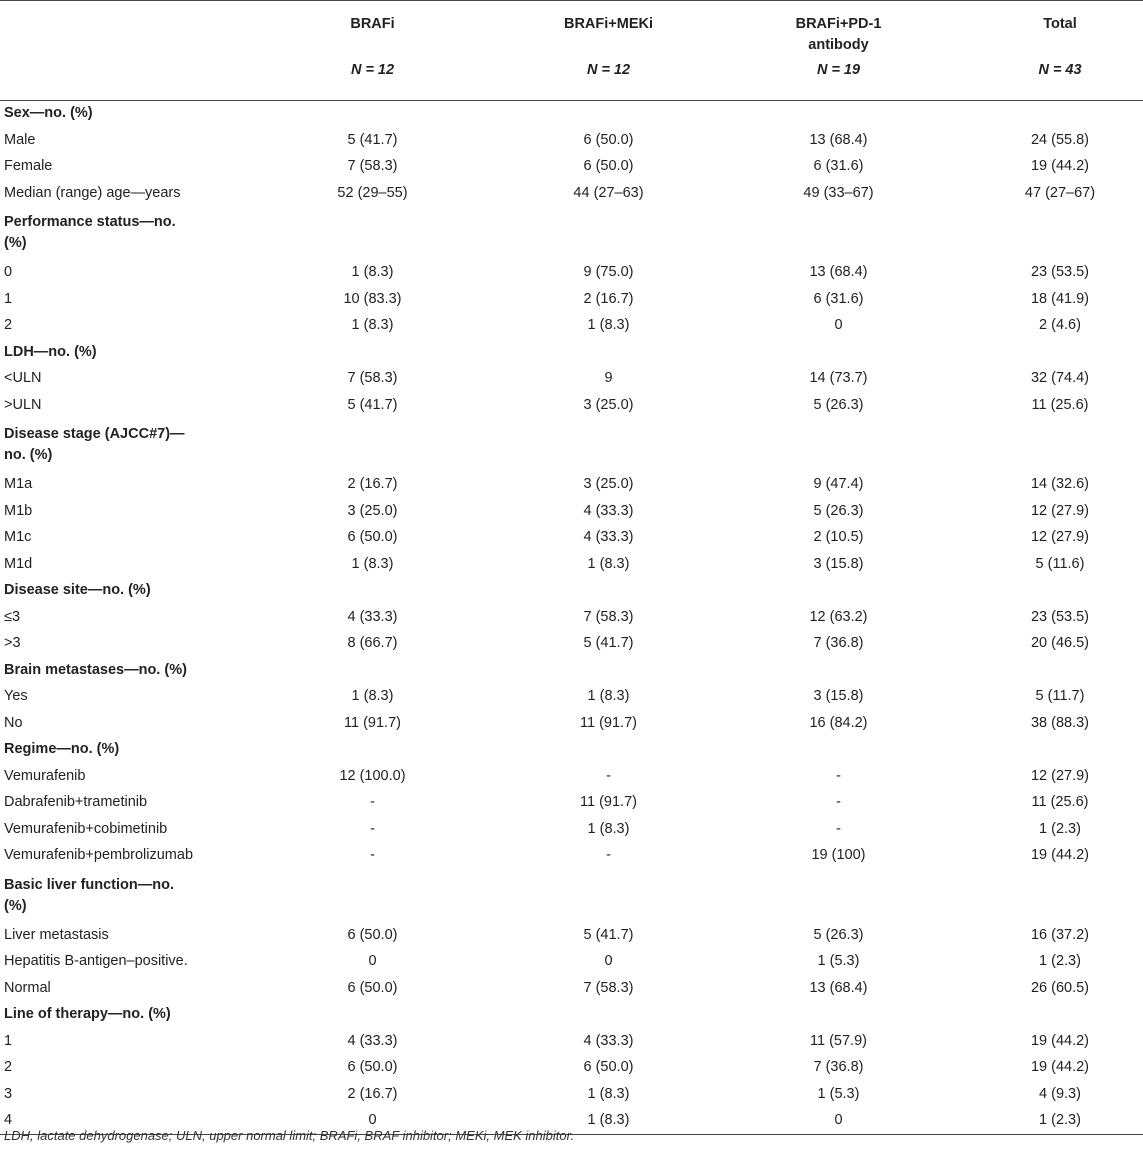 The height and width of the screenshot is (1150, 1143). Describe the element at coordinates (571, 485) in the screenshot. I see `table-row: M1a 2 (16.7) 3 (25.0) 9 (47.4) 14 (32.6)` at that location.